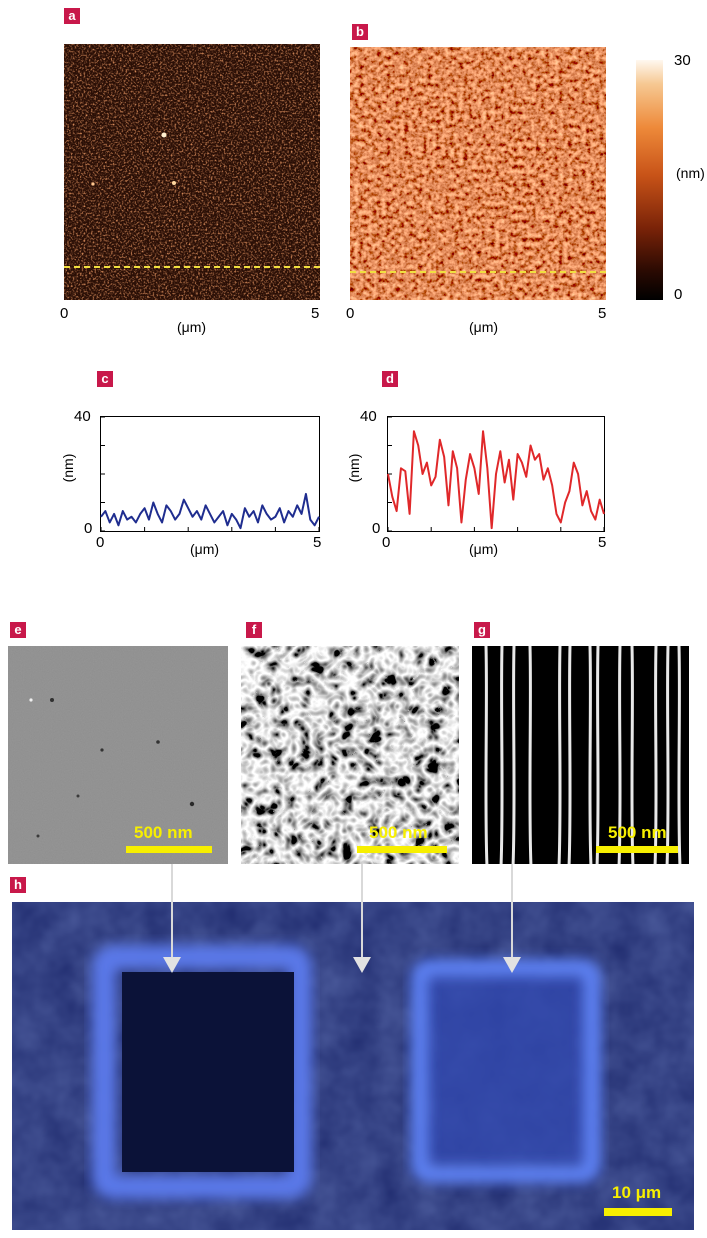  What do you see at coordinates (649, 180) in the screenshot?
I see `colorbar` at bounding box center [649, 180].